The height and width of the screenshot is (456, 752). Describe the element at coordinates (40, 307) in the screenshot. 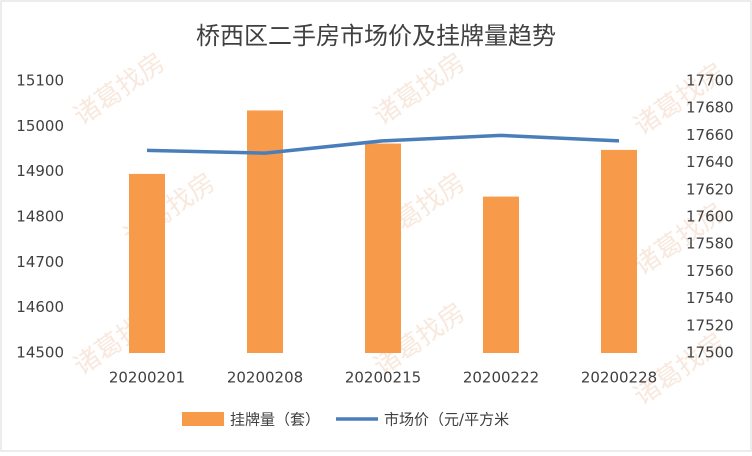

I see `y-tick-label: 14600` at that location.